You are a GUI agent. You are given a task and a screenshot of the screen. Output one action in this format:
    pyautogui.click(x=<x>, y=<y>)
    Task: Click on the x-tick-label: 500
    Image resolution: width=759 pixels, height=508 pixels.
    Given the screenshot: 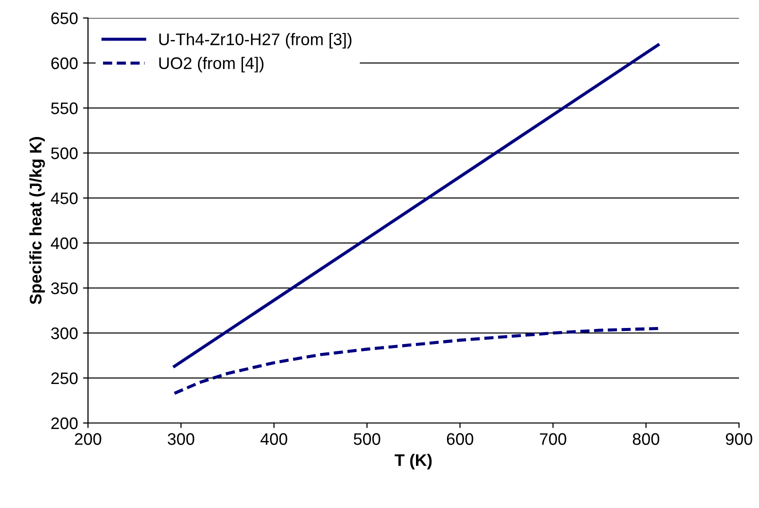 What is the action you would take?
    pyautogui.click(x=367, y=439)
    